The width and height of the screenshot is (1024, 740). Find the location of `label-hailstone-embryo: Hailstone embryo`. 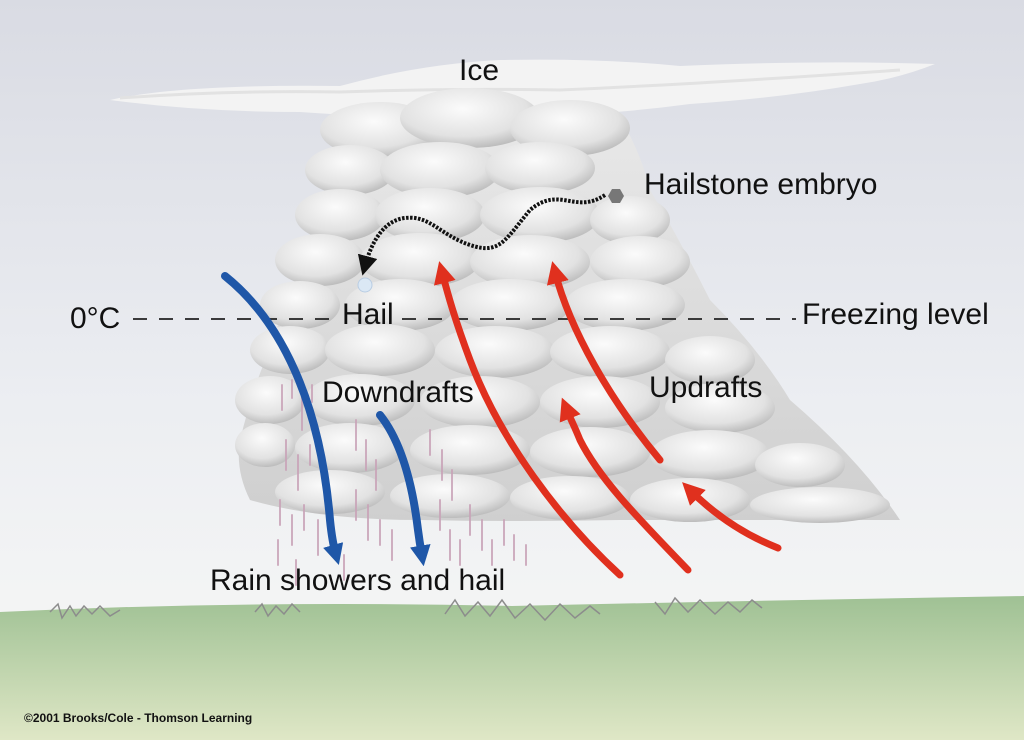

label-hailstone-embryo: Hailstone embryo is located at coordinates (761, 184).